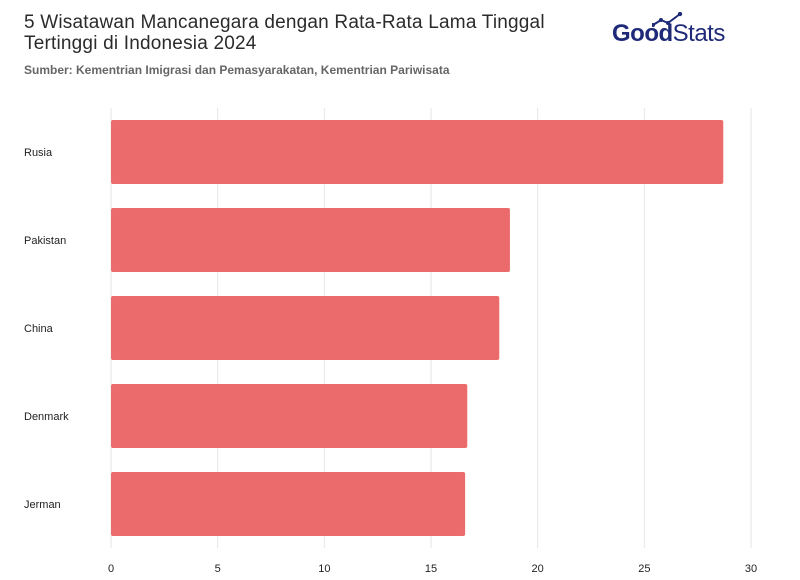 The height and width of the screenshot is (580, 800). I want to click on bar-pakistan, so click(310, 240).